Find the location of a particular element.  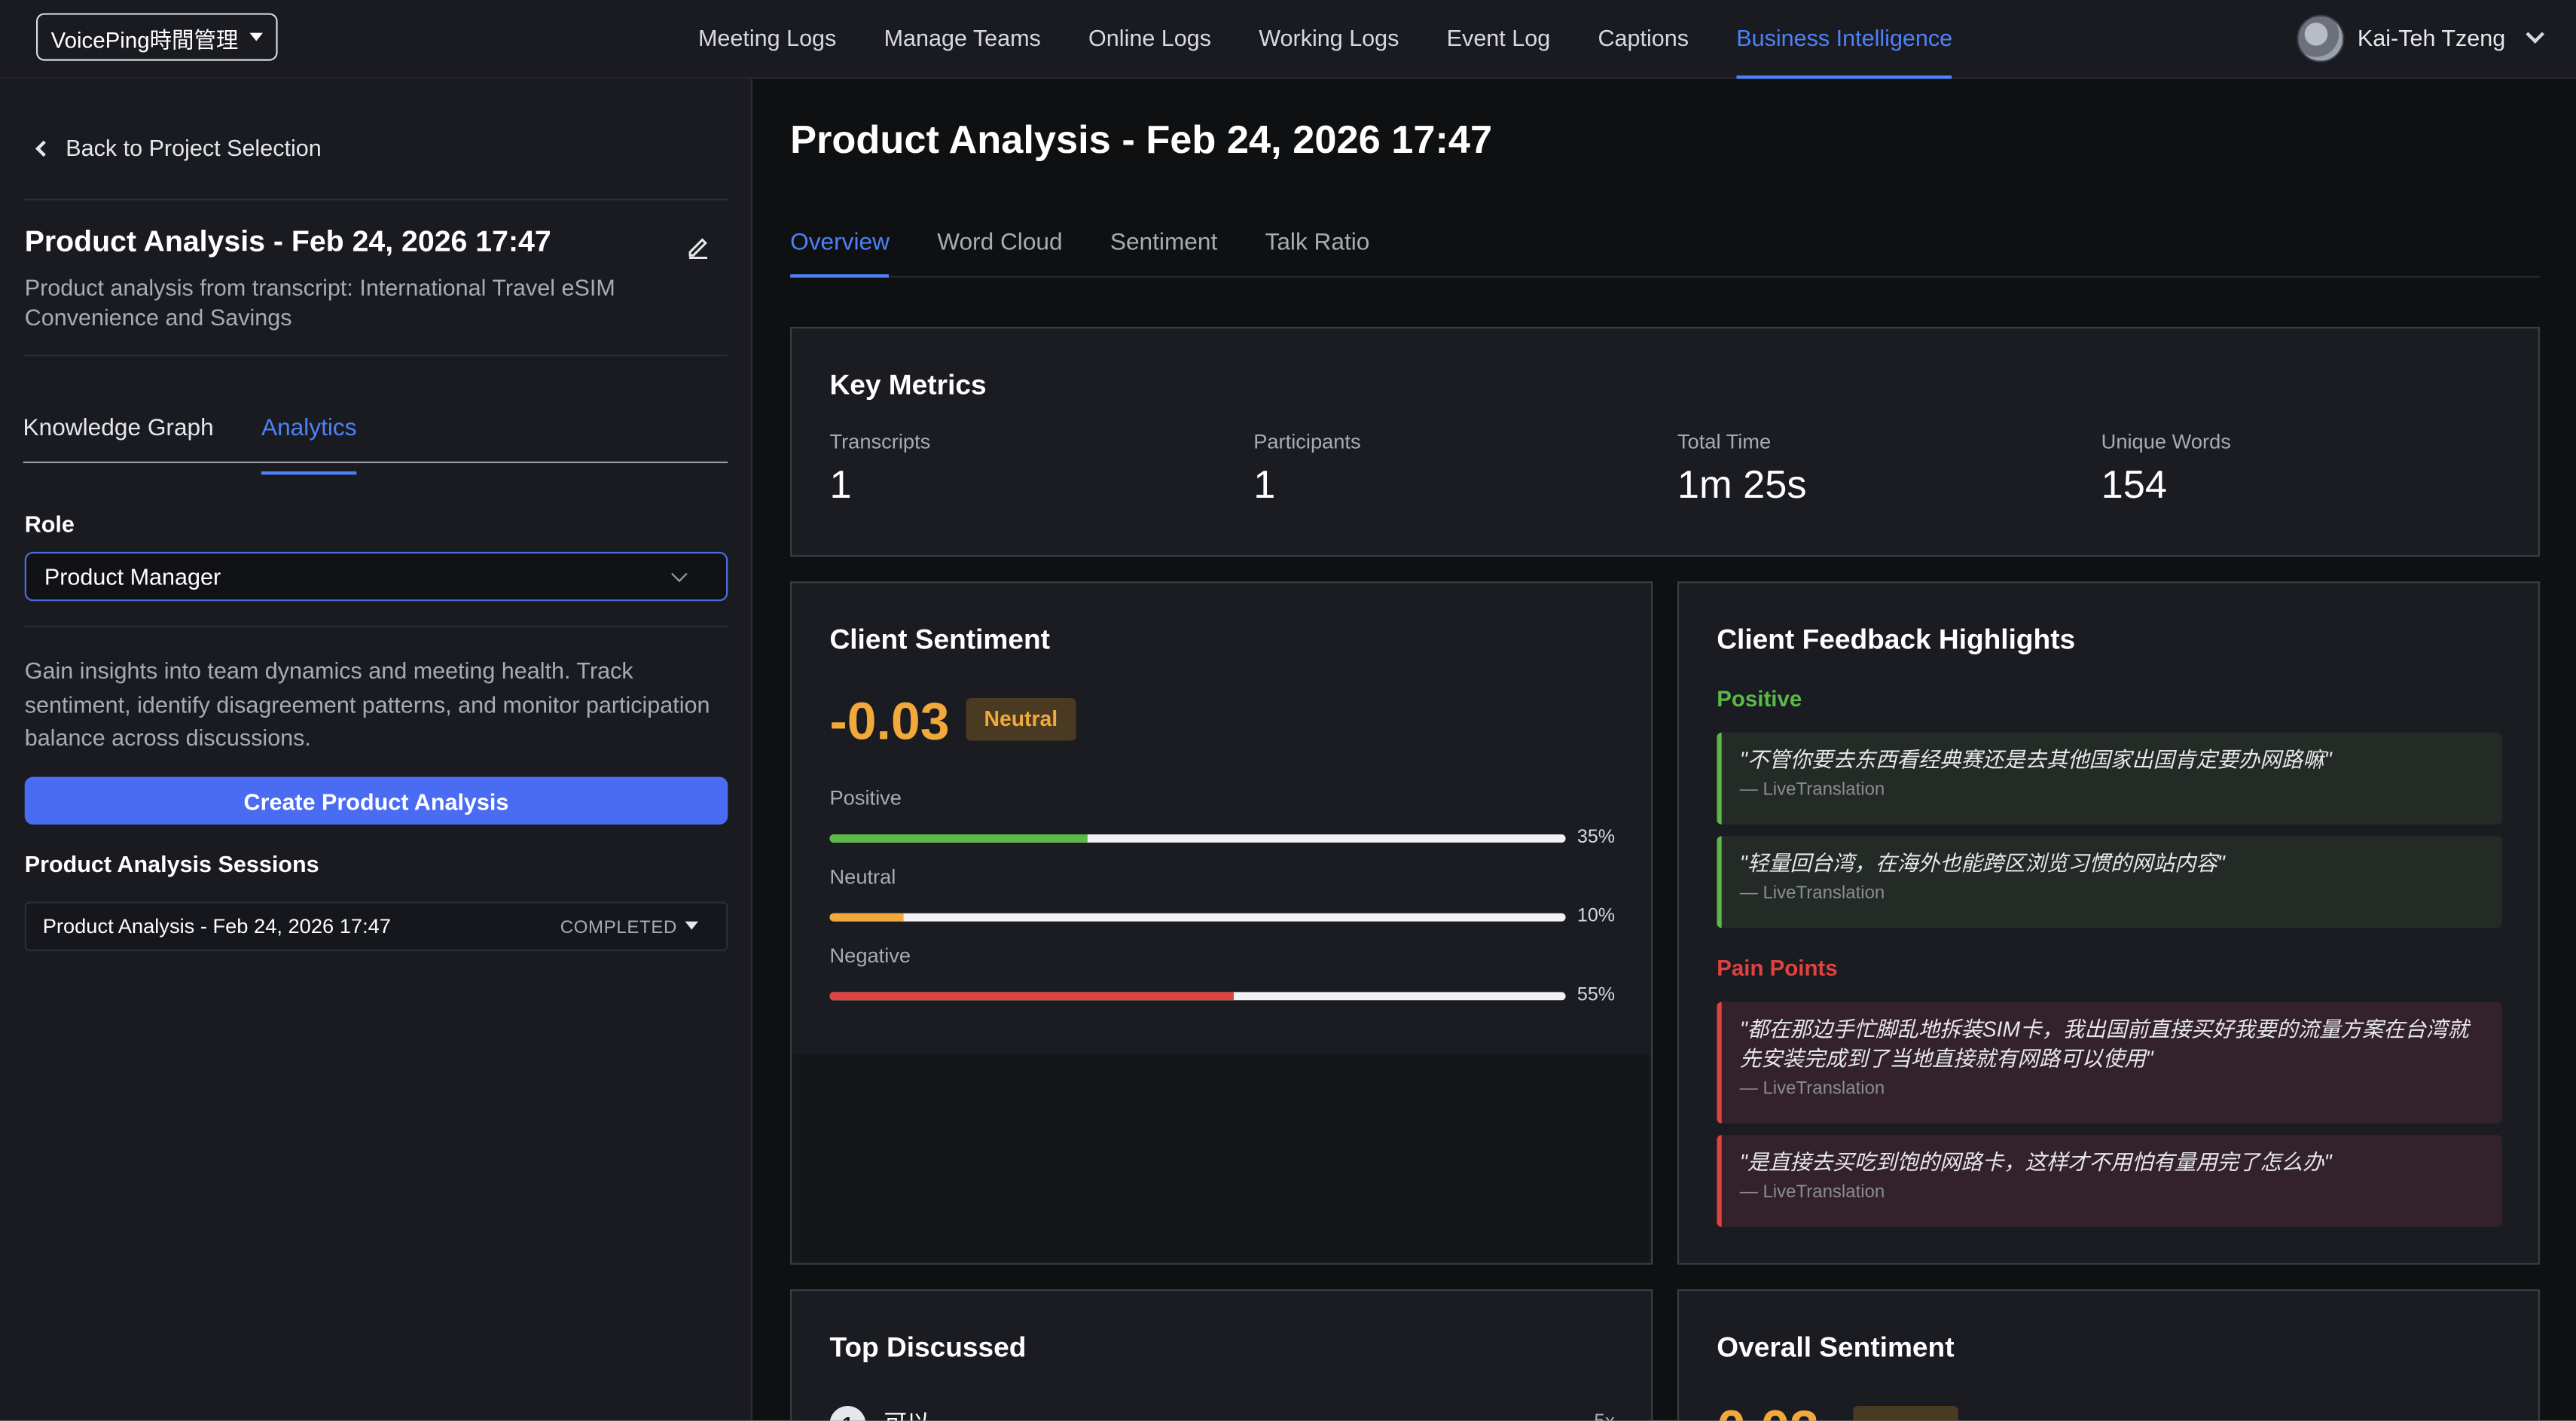

metric-unique-words: Unique Words 154 is located at coordinates (2166, 470).